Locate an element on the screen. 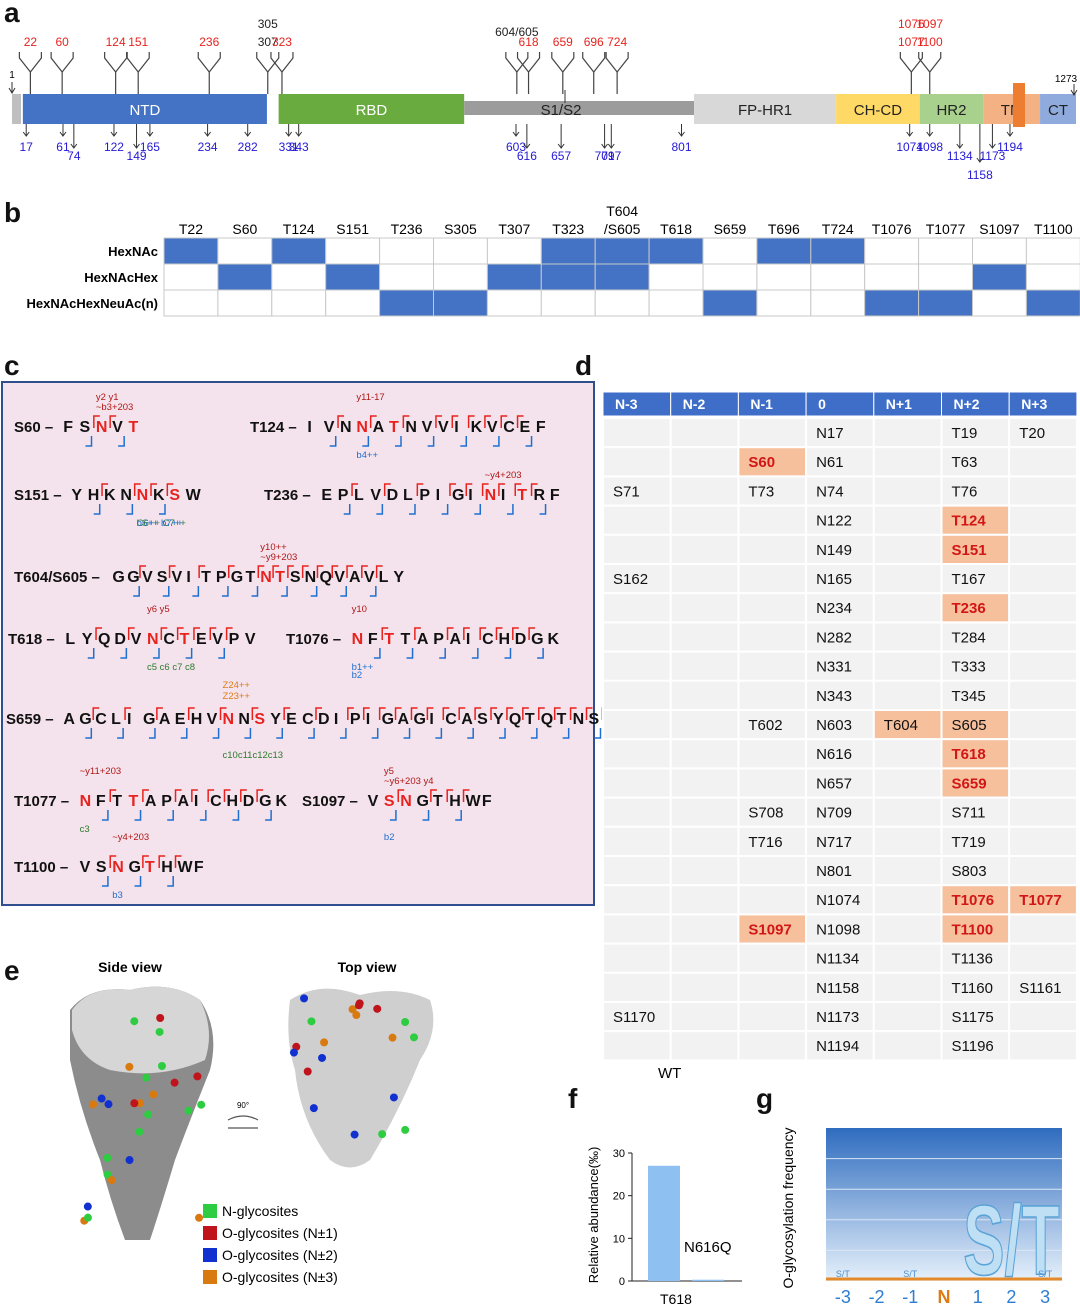 The image size is (1080, 1308). fragment-annotation: Z24++ is located at coordinates (237, 685).